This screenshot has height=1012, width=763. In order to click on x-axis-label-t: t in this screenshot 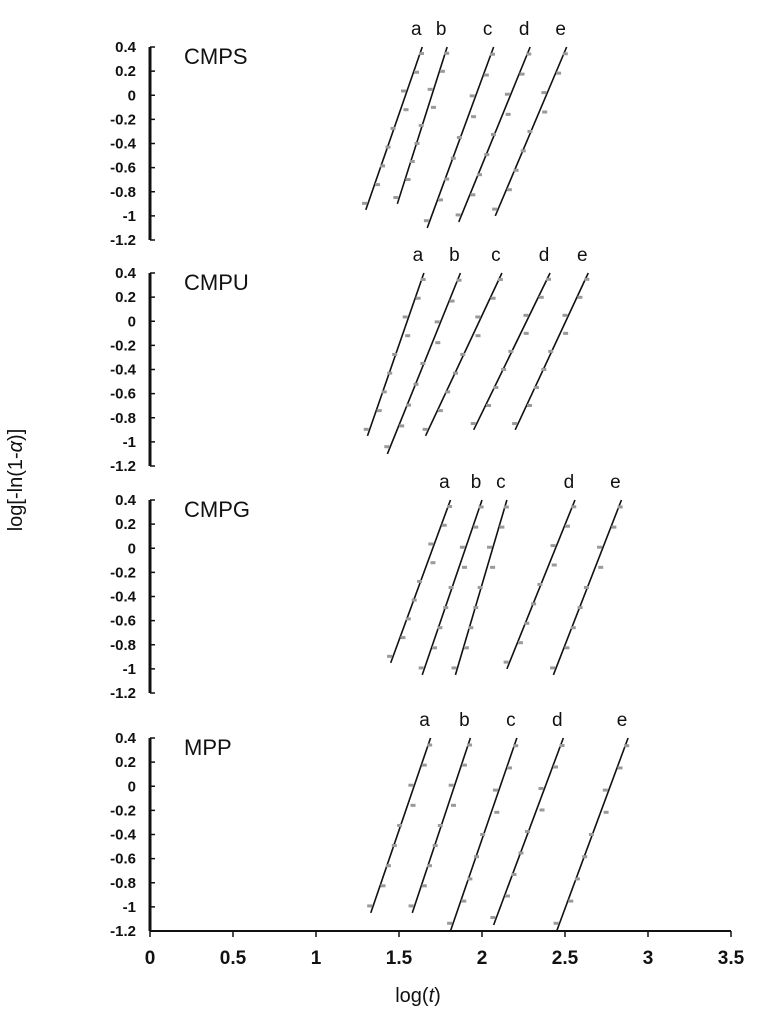, I will do `click(432, 996)`.